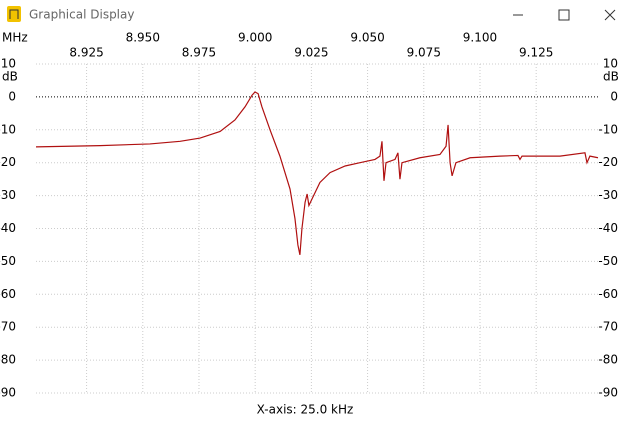  What do you see at coordinates (611, 77) in the screenshot?
I see `y-unit-label-right: dB` at bounding box center [611, 77].